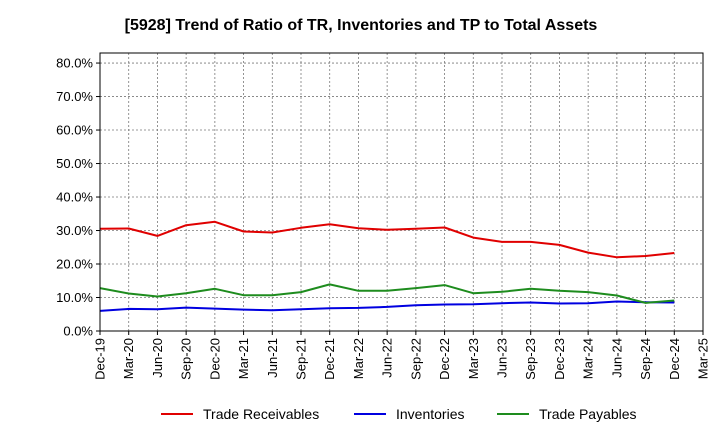 The image size is (720, 440). Describe the element at coordinates (329, 359) in the screenshot. I see `x-tick-label: Dec-21` at that location.